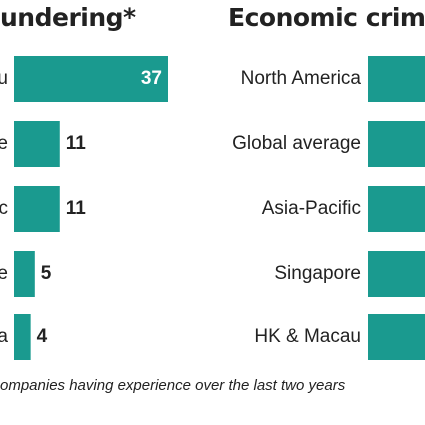 This screenshot has width=425, height=425. Describe the element at coordinates (68, 17) in the screenshot. I see `chart-title: undering*` at that location.